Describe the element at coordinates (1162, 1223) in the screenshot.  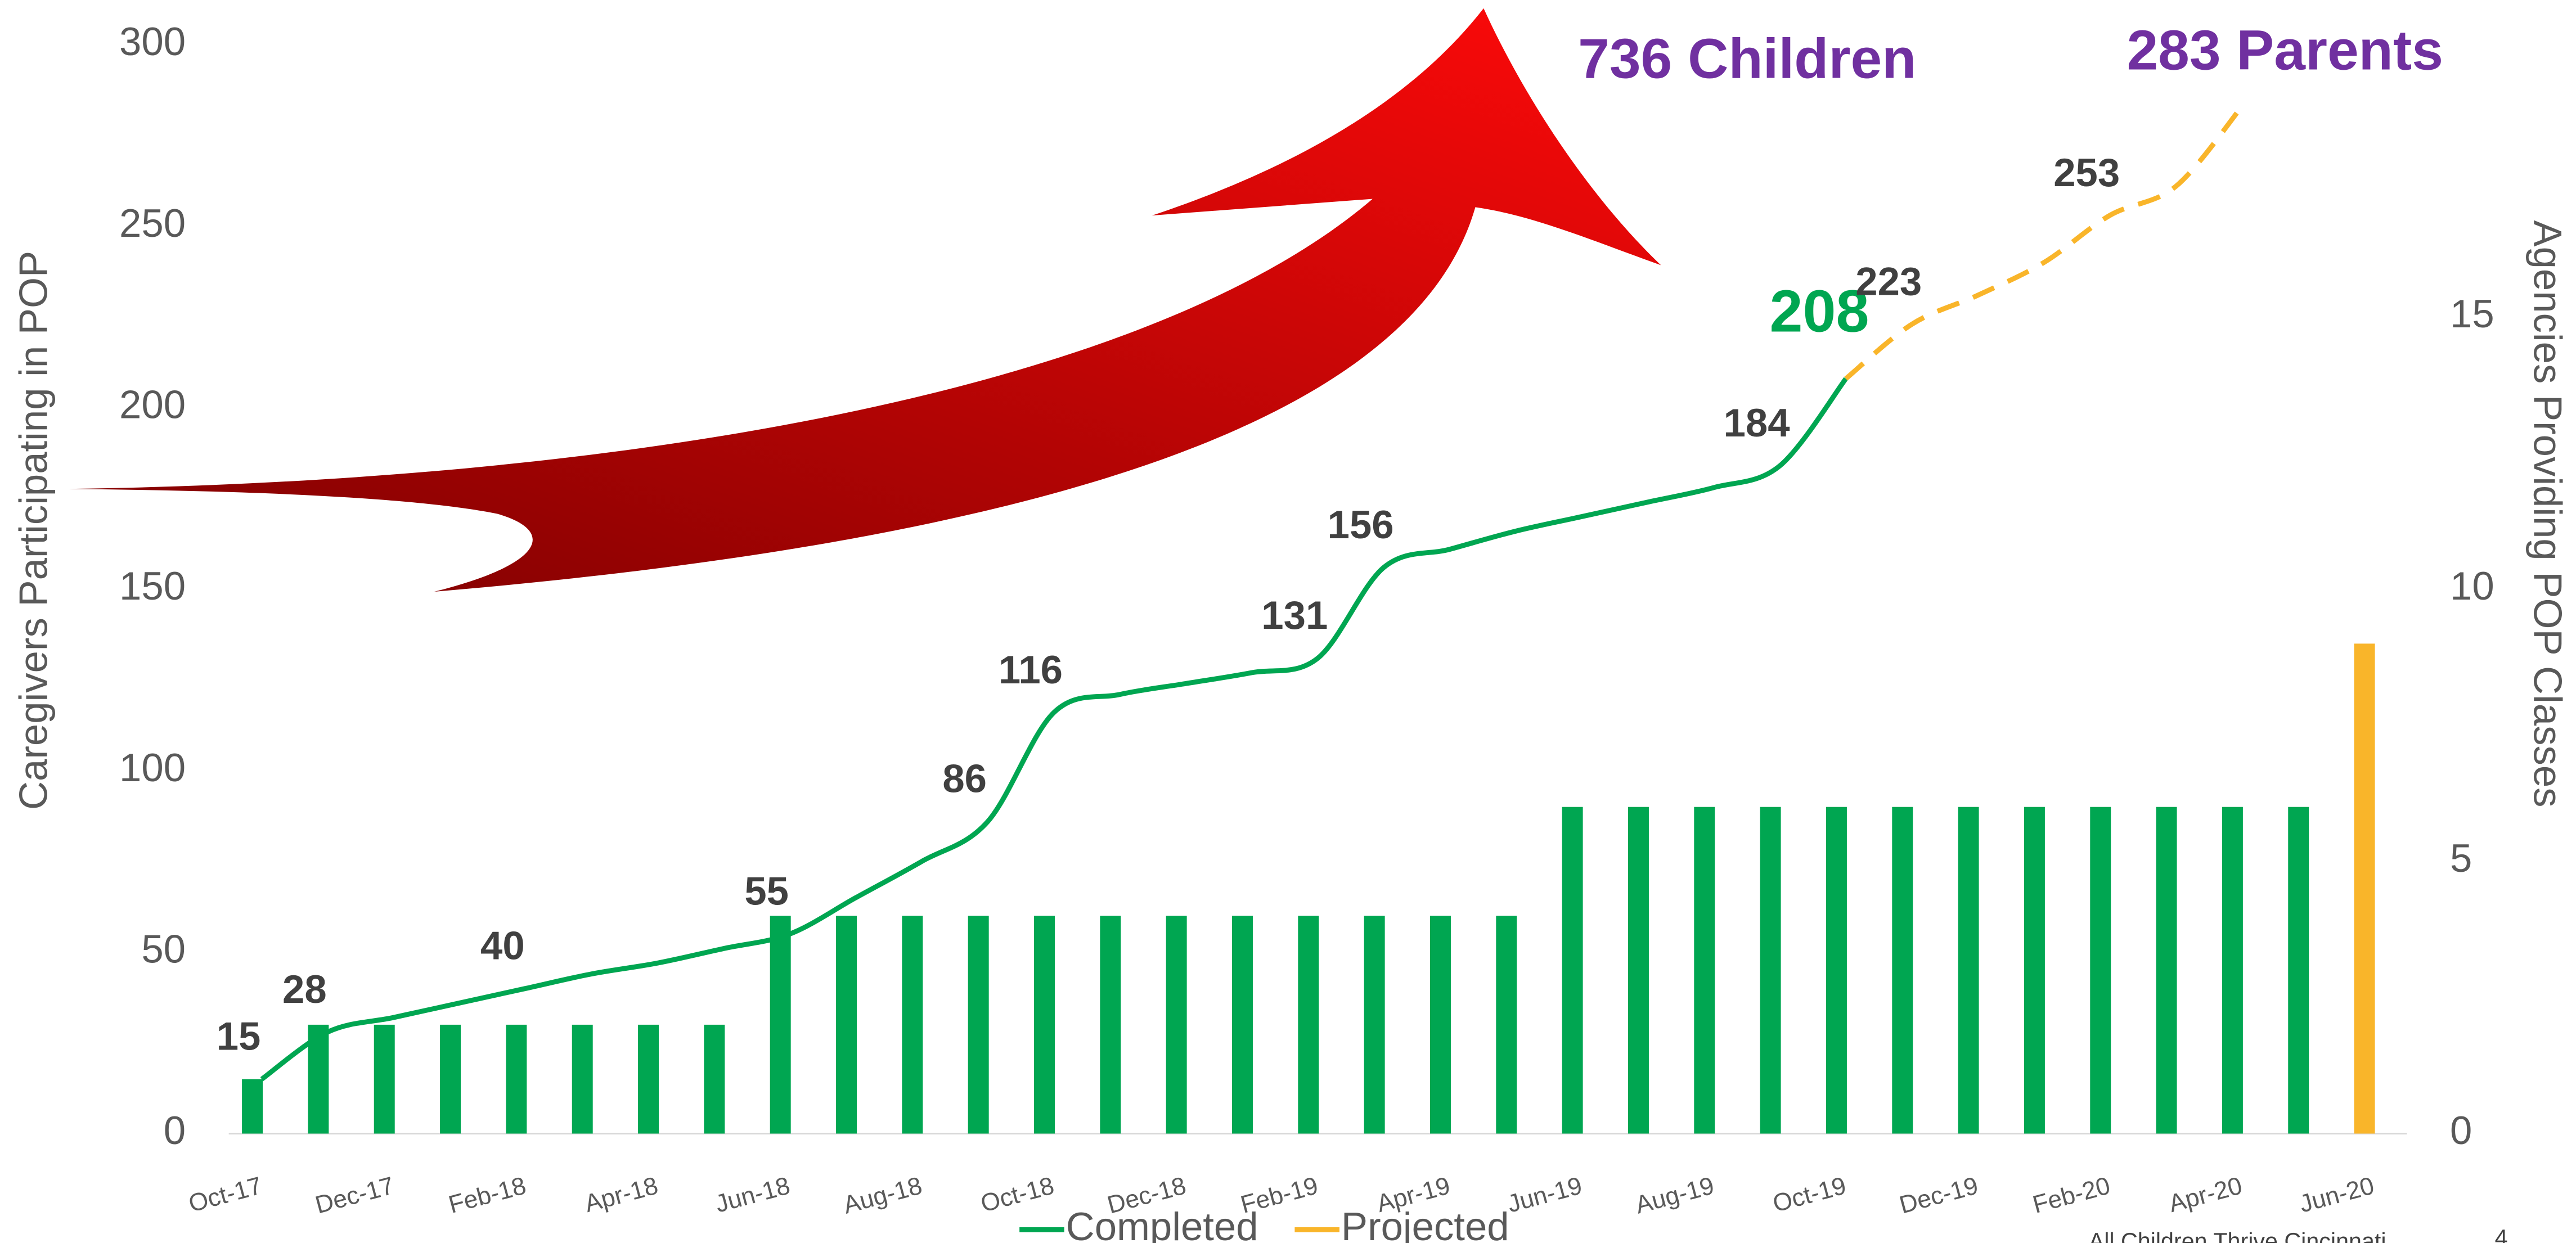
I see `legend-label: Completed` at that location.